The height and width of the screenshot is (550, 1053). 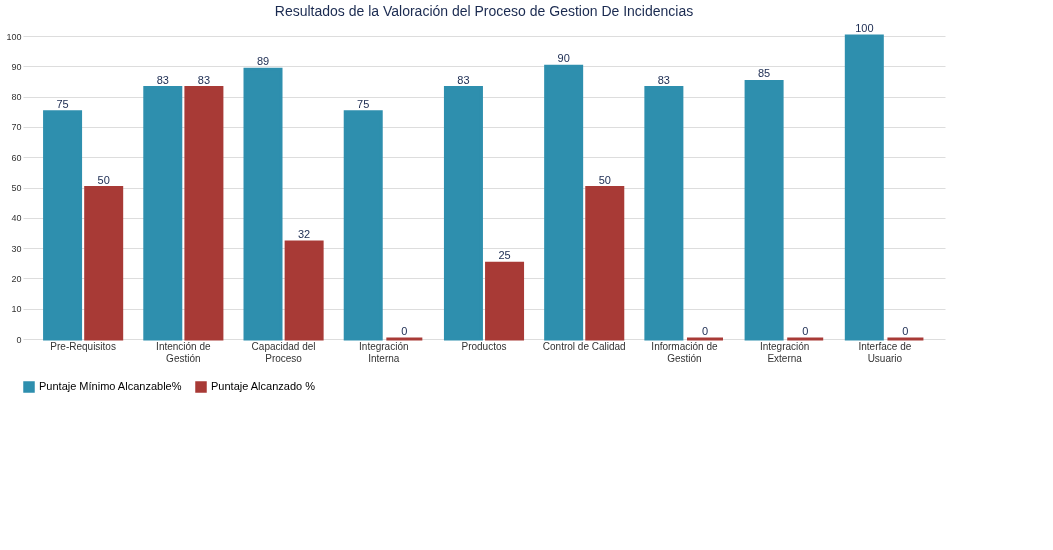 What do you see at coordinates (110, 386) in the screenshot?
I see `legend-label: Puntaje Mínimo Alcanzable%` at bounding box center [110, 386].